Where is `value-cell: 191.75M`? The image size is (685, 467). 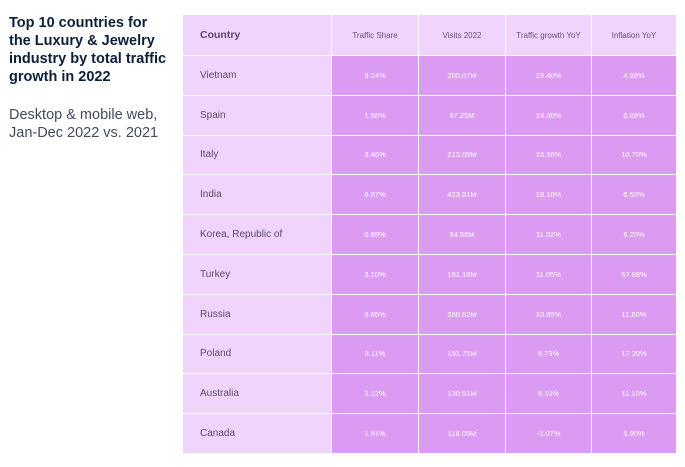
value-cell: 191.75M is located at coordinates (462, 354).